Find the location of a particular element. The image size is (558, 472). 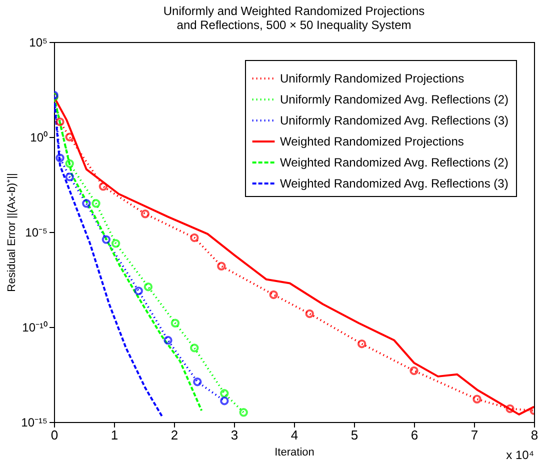

text: x 10⁴ is located at coordinates (520, 455).